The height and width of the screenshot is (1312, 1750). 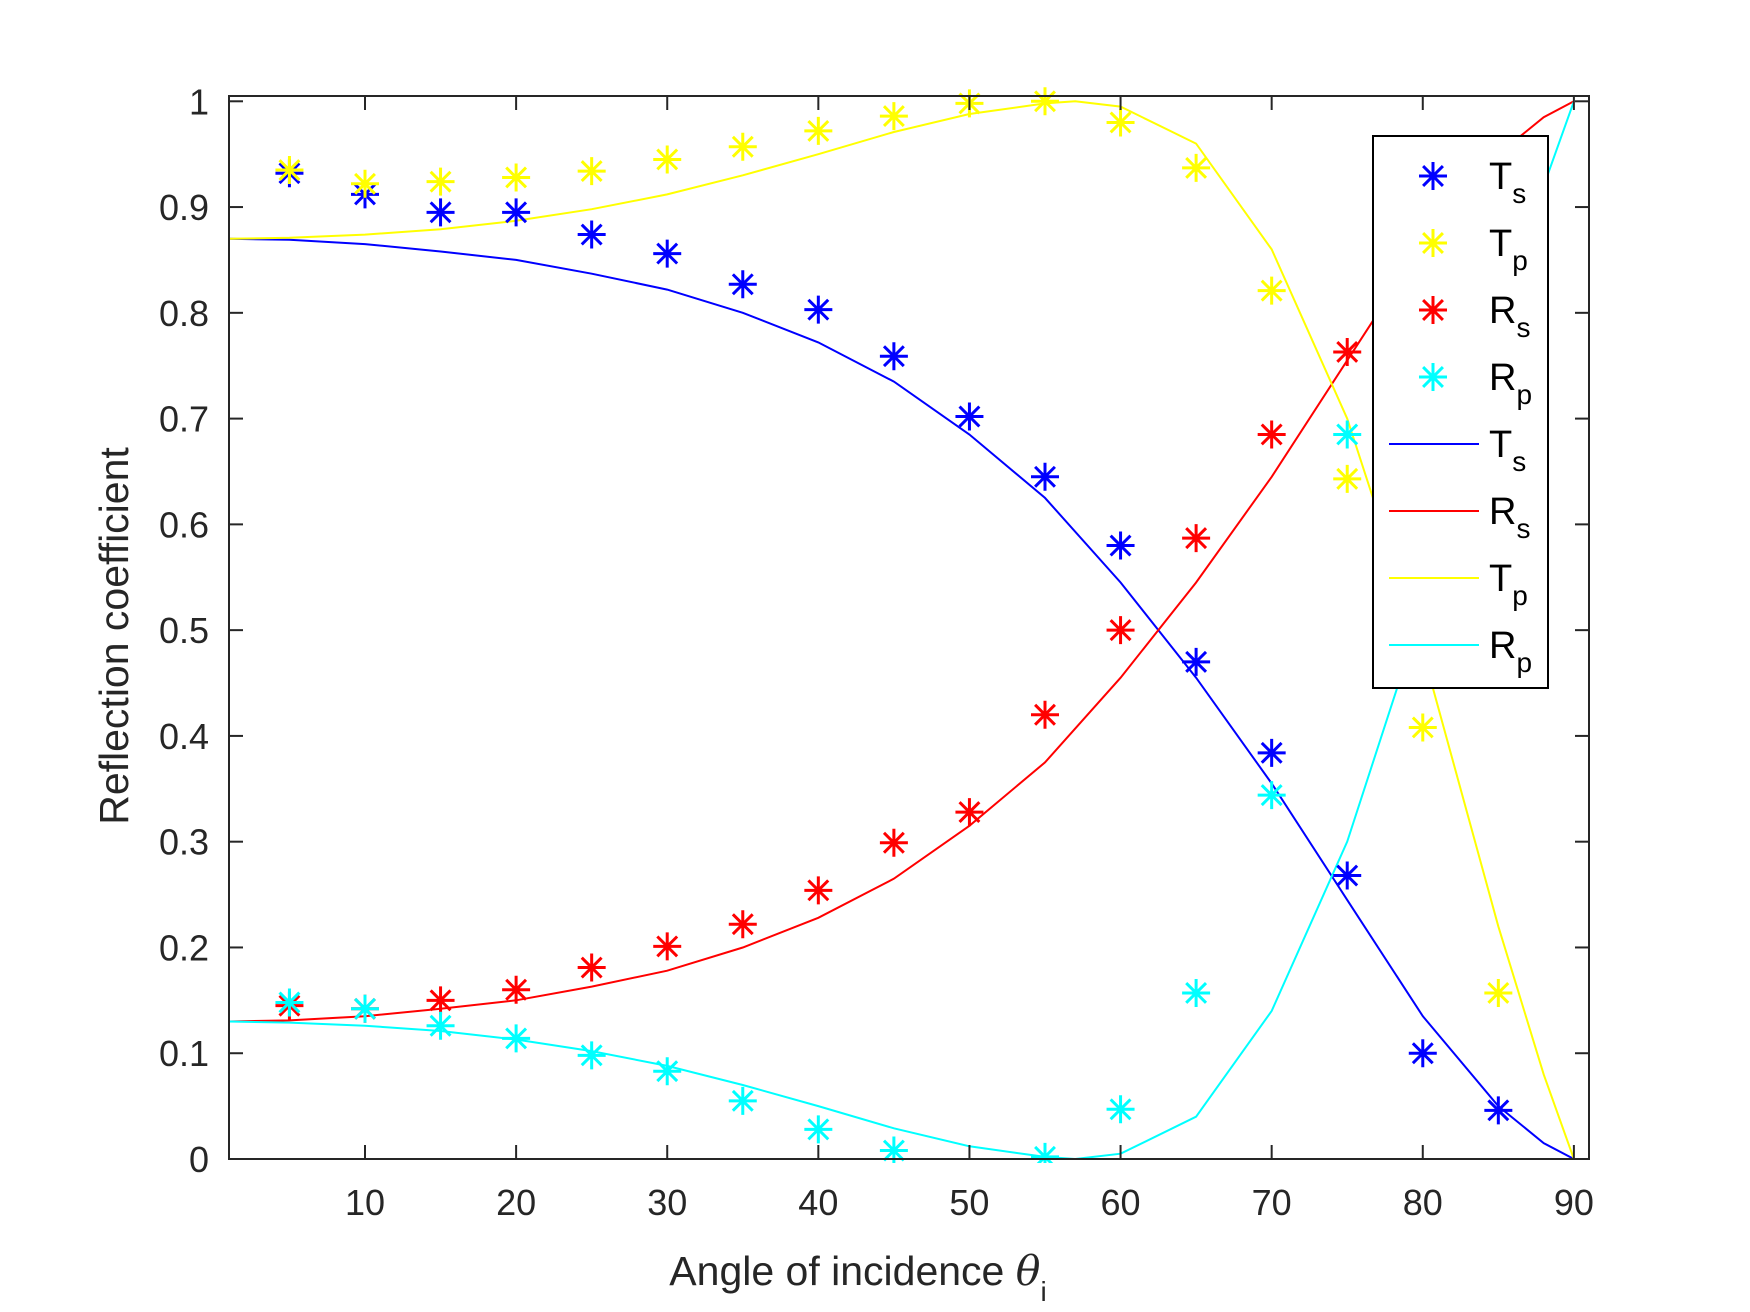 I want to click on y-tick-label: 0.9, so click(x=184, y=207).